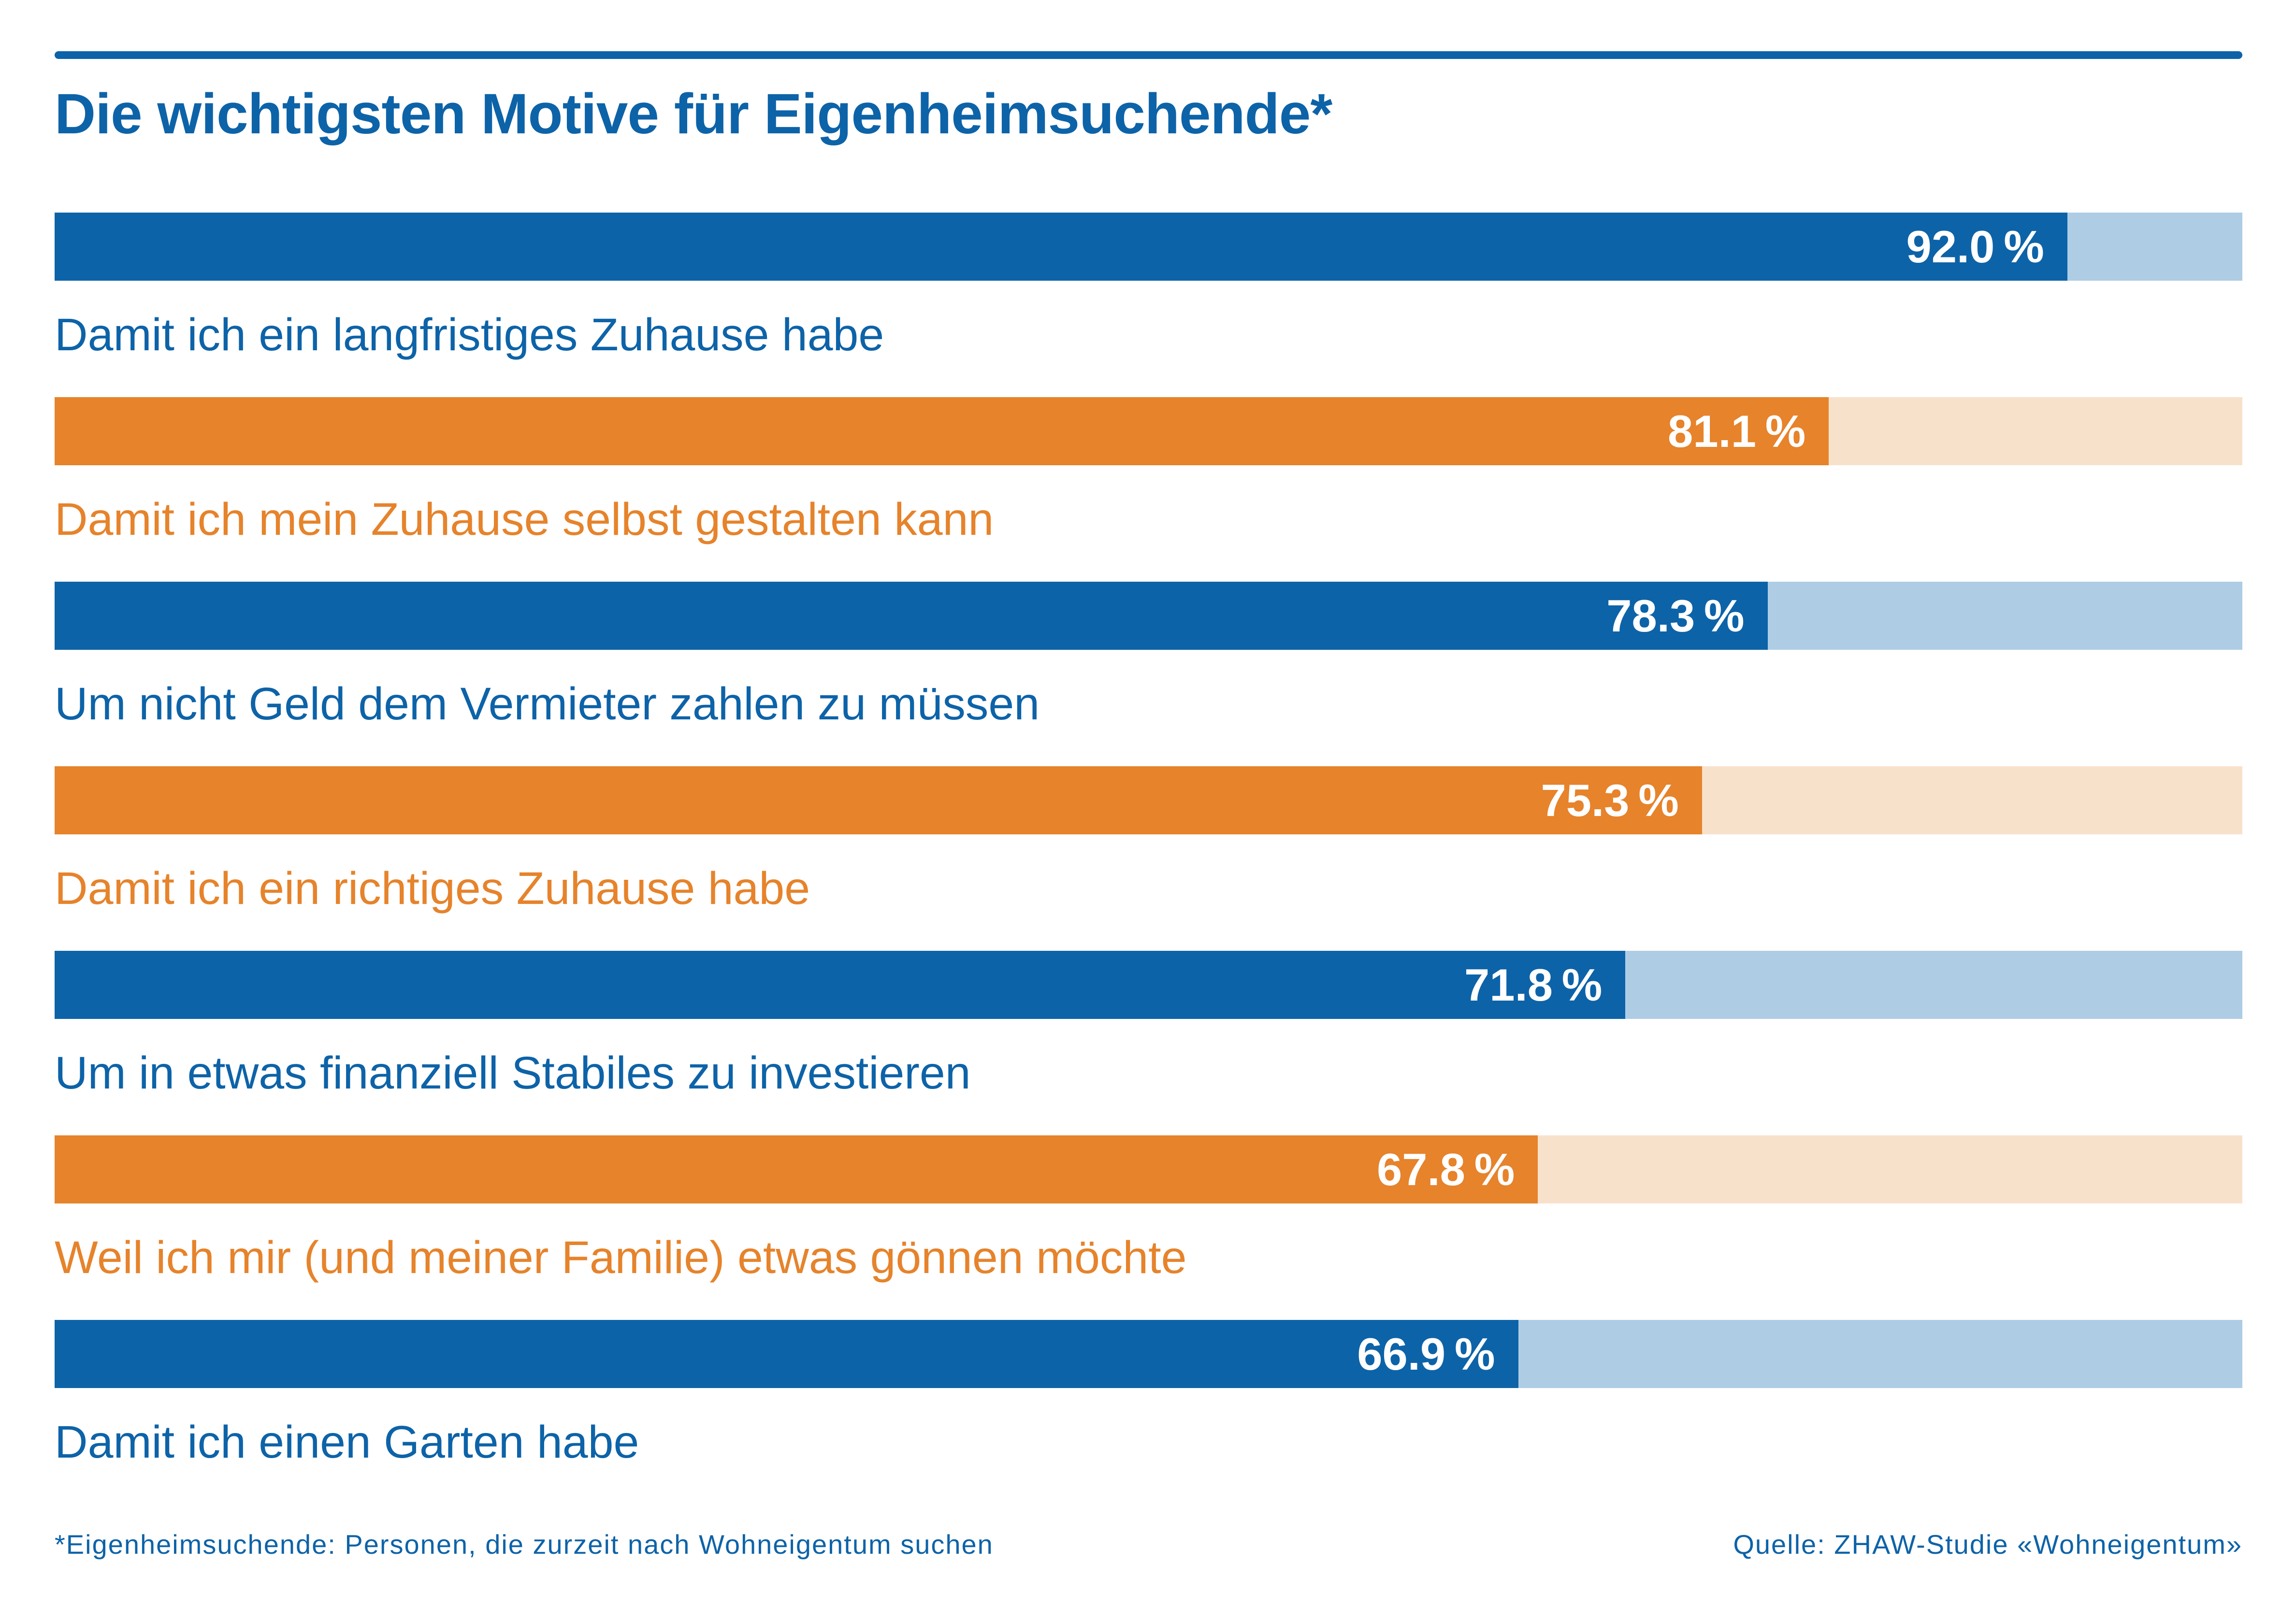 The height and width of the screenshot is (1604, 2296). Describe the element at coordinates (1426, 1353) in the screenshot. I see `bar-value-label: 66.9 %` at that location.